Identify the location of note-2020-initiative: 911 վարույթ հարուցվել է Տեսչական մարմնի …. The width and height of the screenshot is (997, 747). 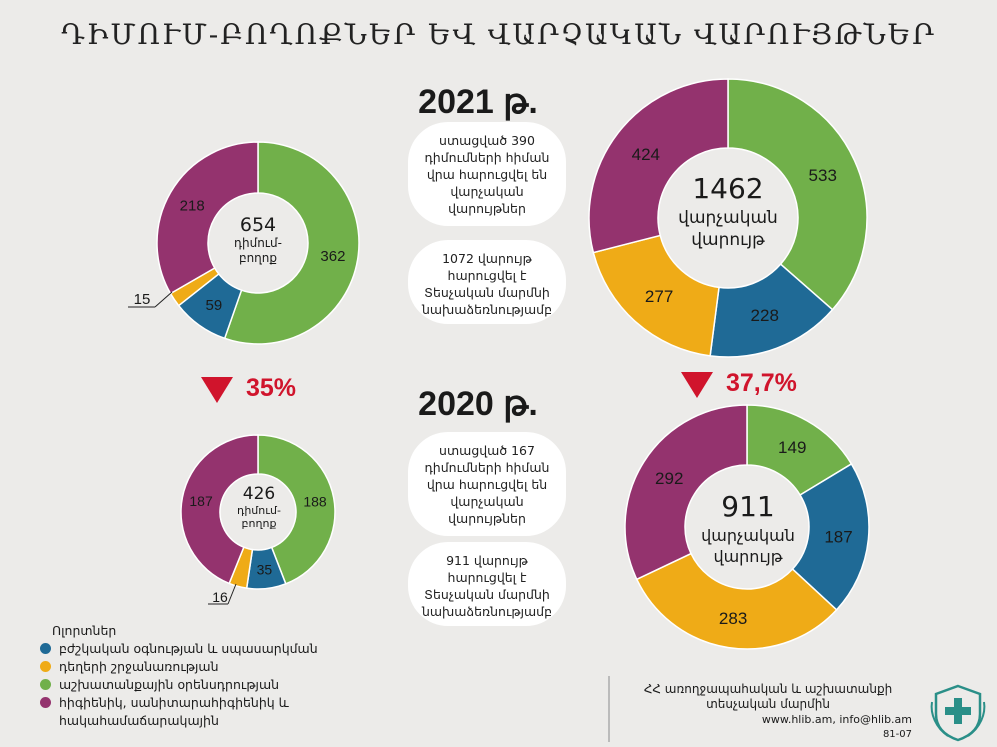
(487, 584).